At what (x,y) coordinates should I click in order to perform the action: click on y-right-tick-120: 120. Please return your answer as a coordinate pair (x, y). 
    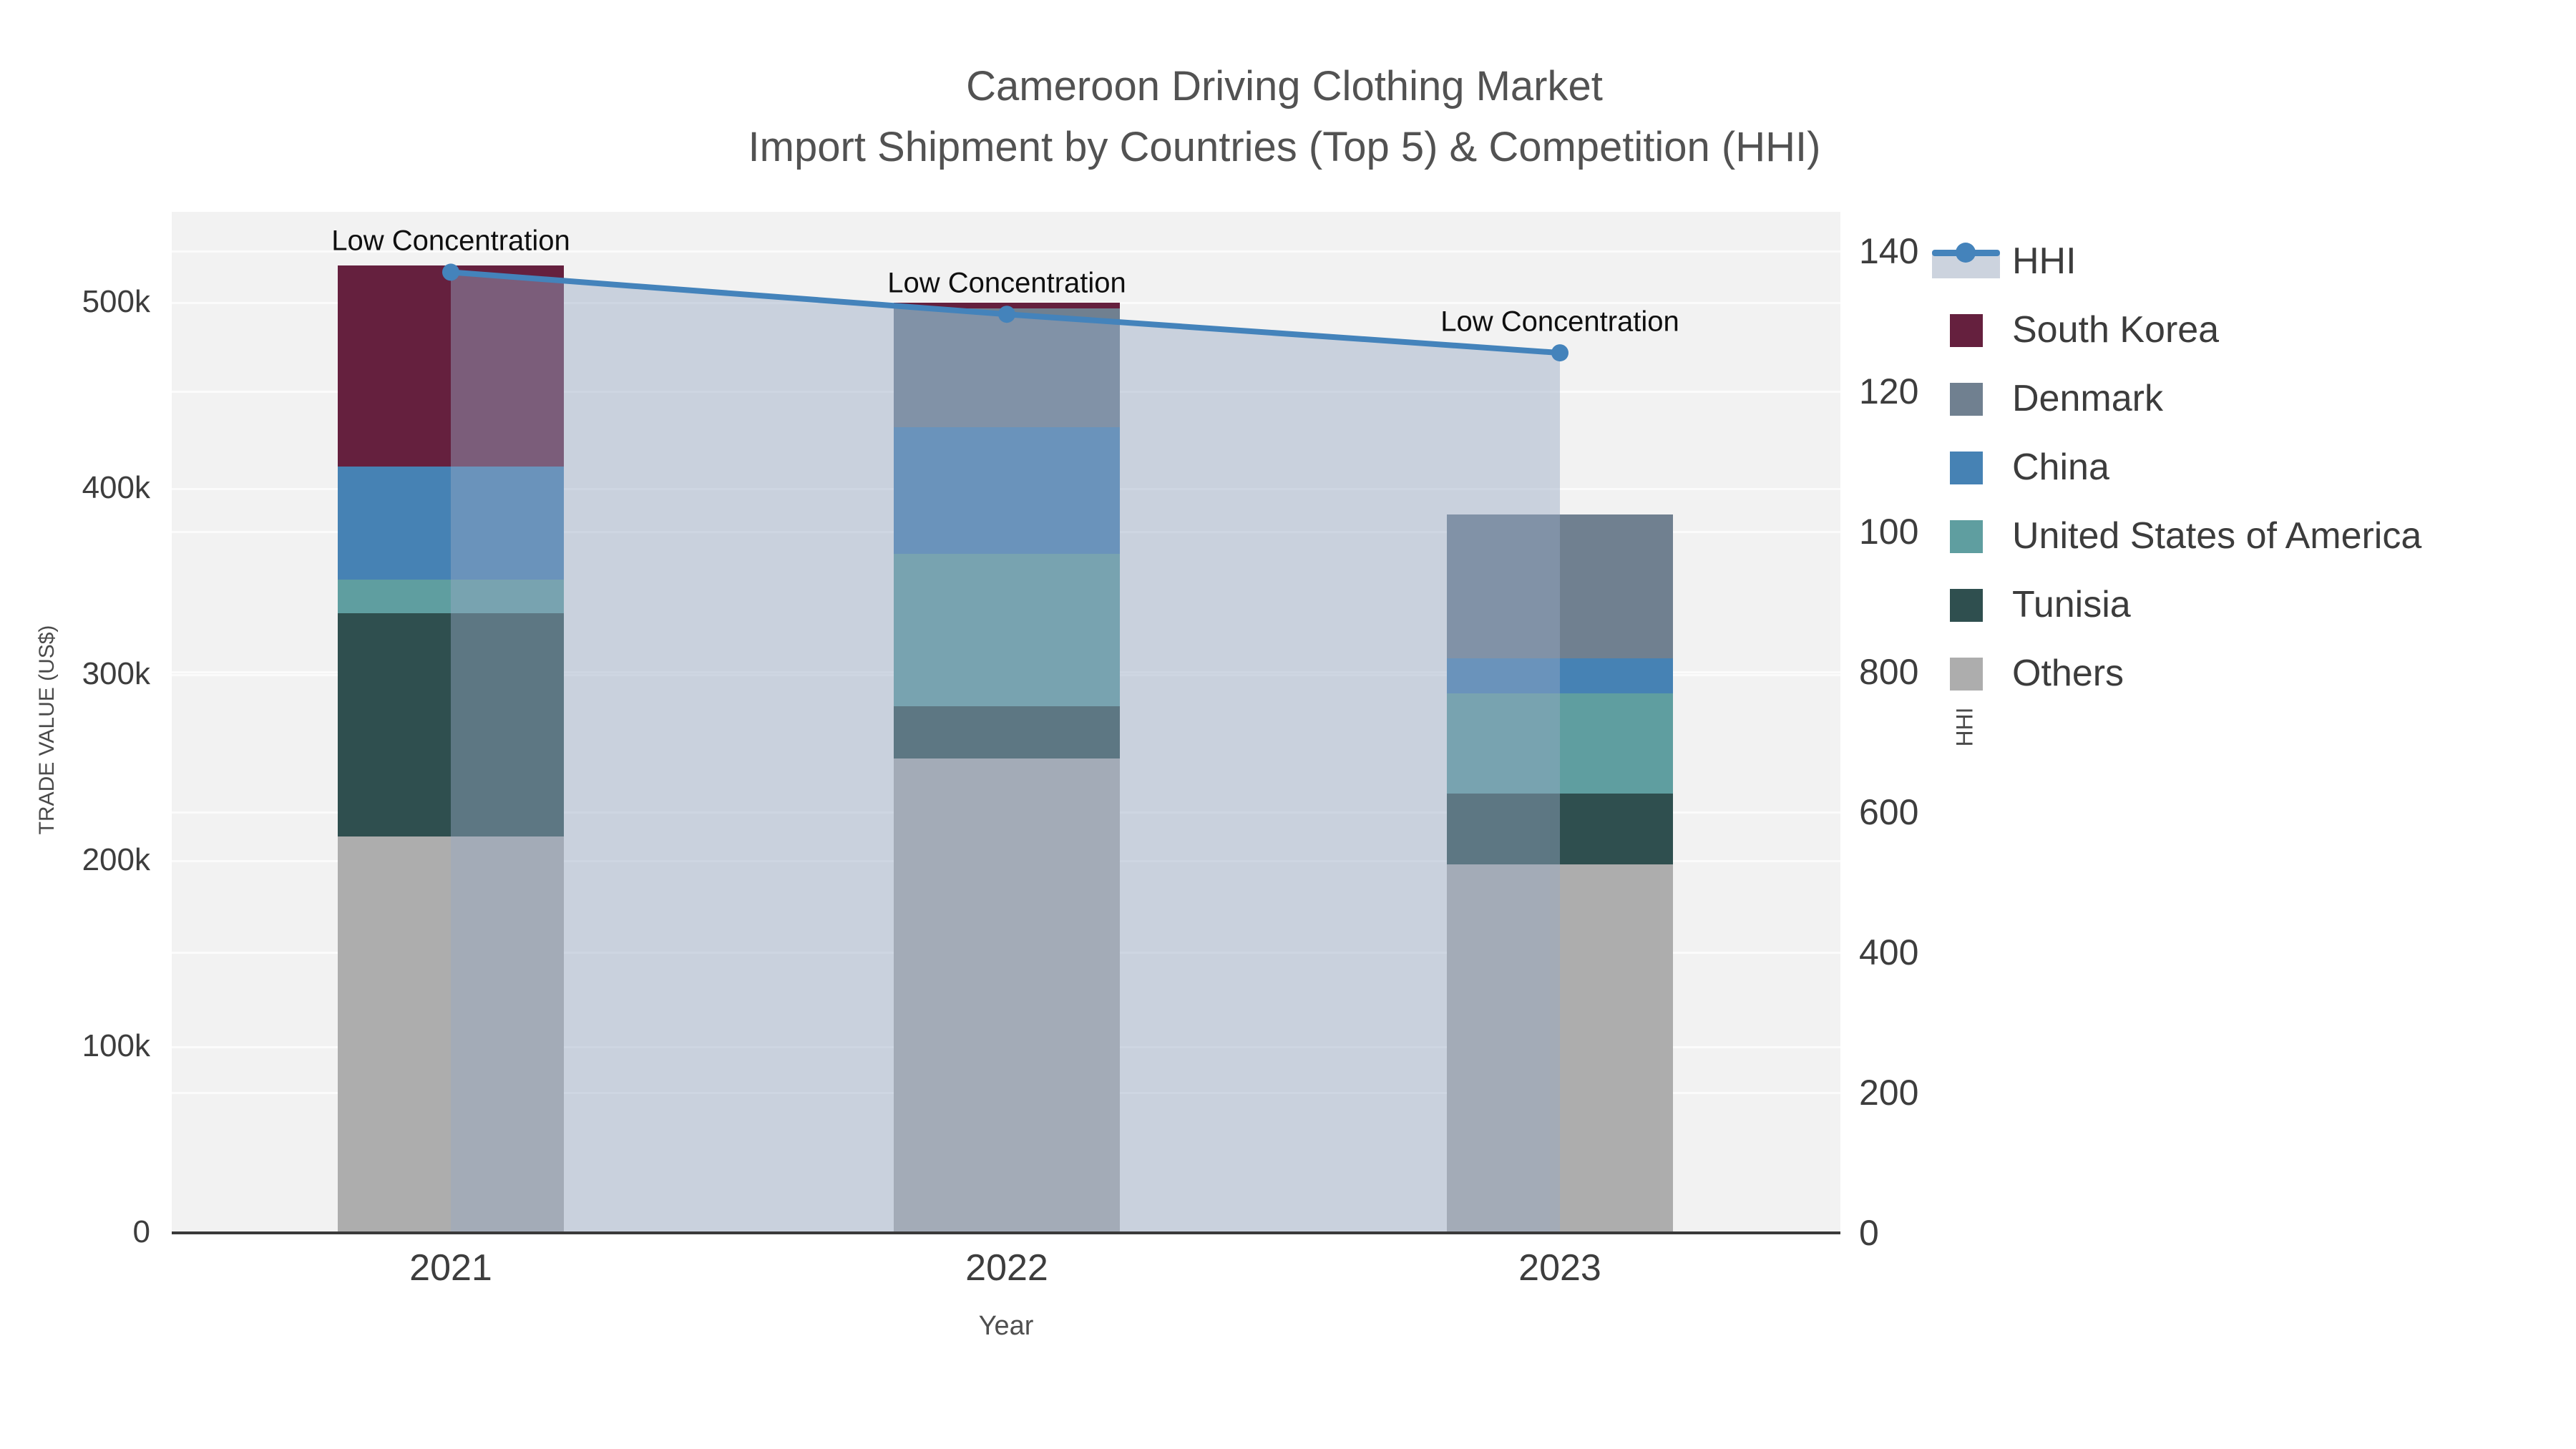
    Looking at the image, I should click on (1889, 391).